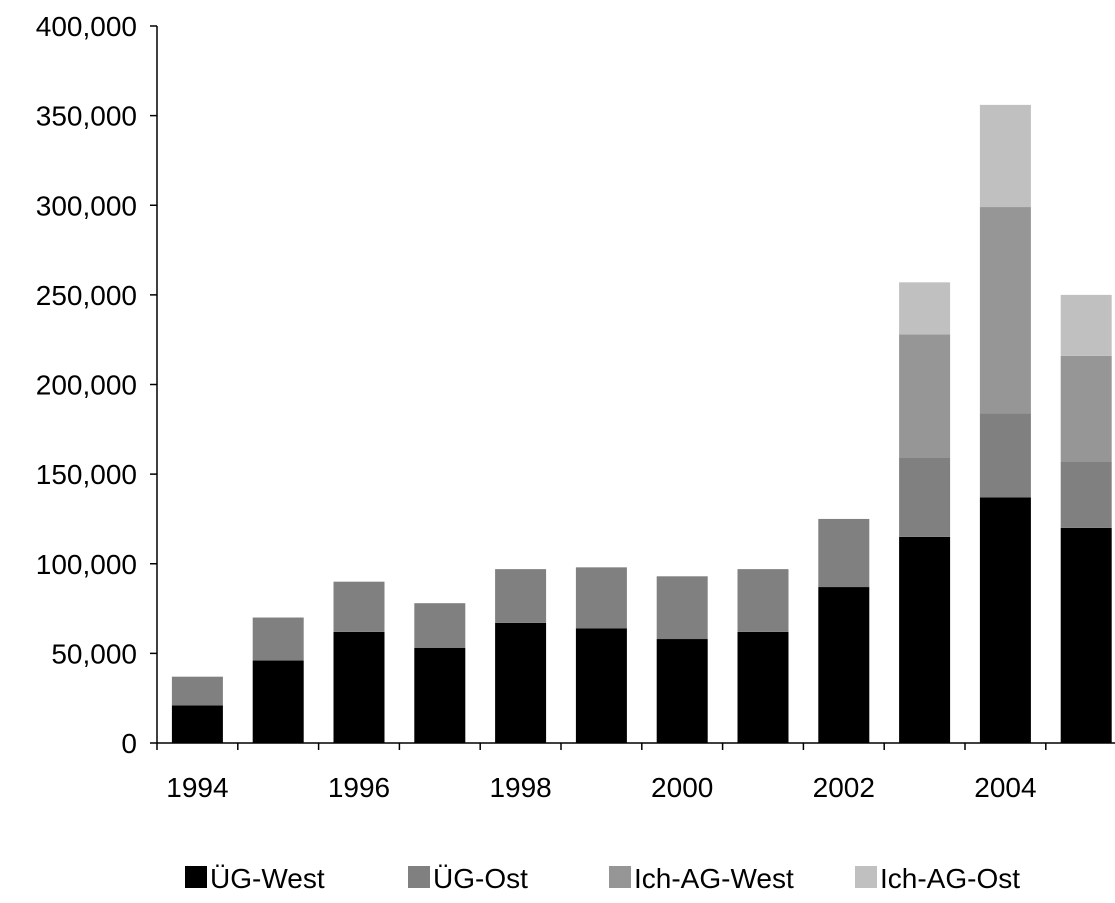 The width and height of the screenshot is (1115, 903). Describe the element at coordinates (714, 878) in the screenshot. I see `legend-label: Ich-AG-West` at that location.